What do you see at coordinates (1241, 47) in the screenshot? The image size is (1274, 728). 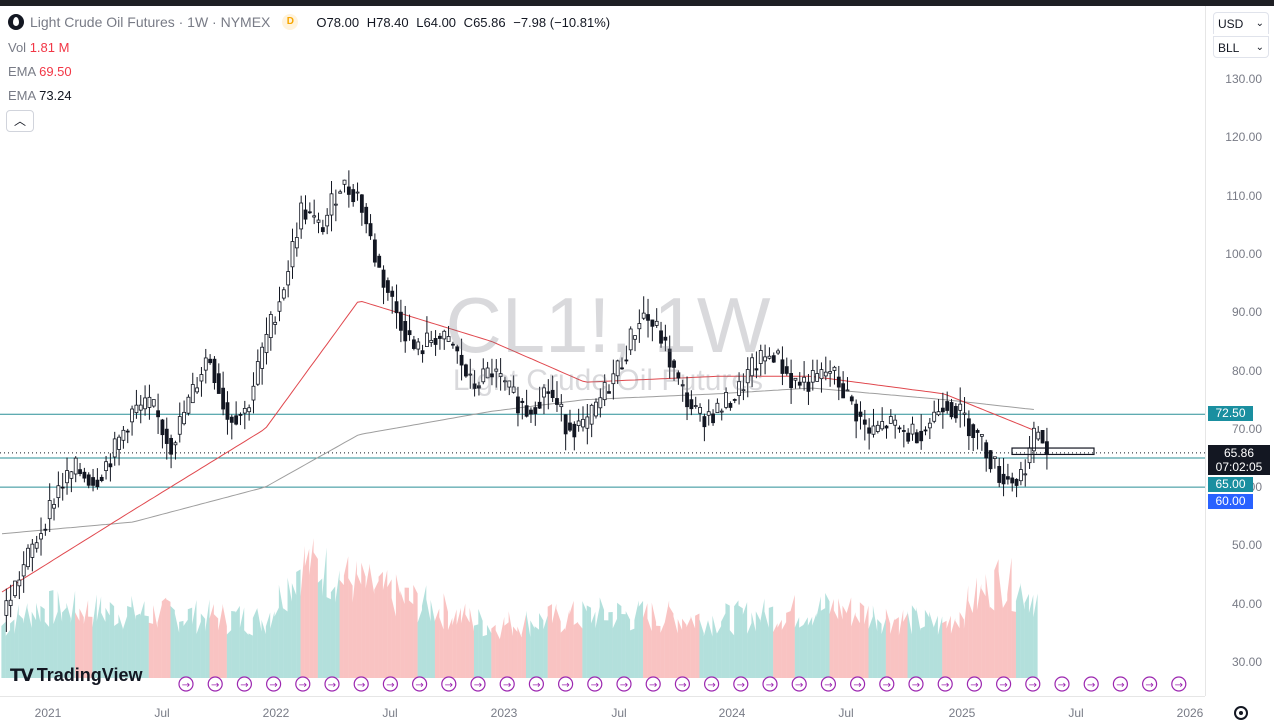 I see `unit-dropdown: BLL ⌄` at bounding box center [1241, 47].